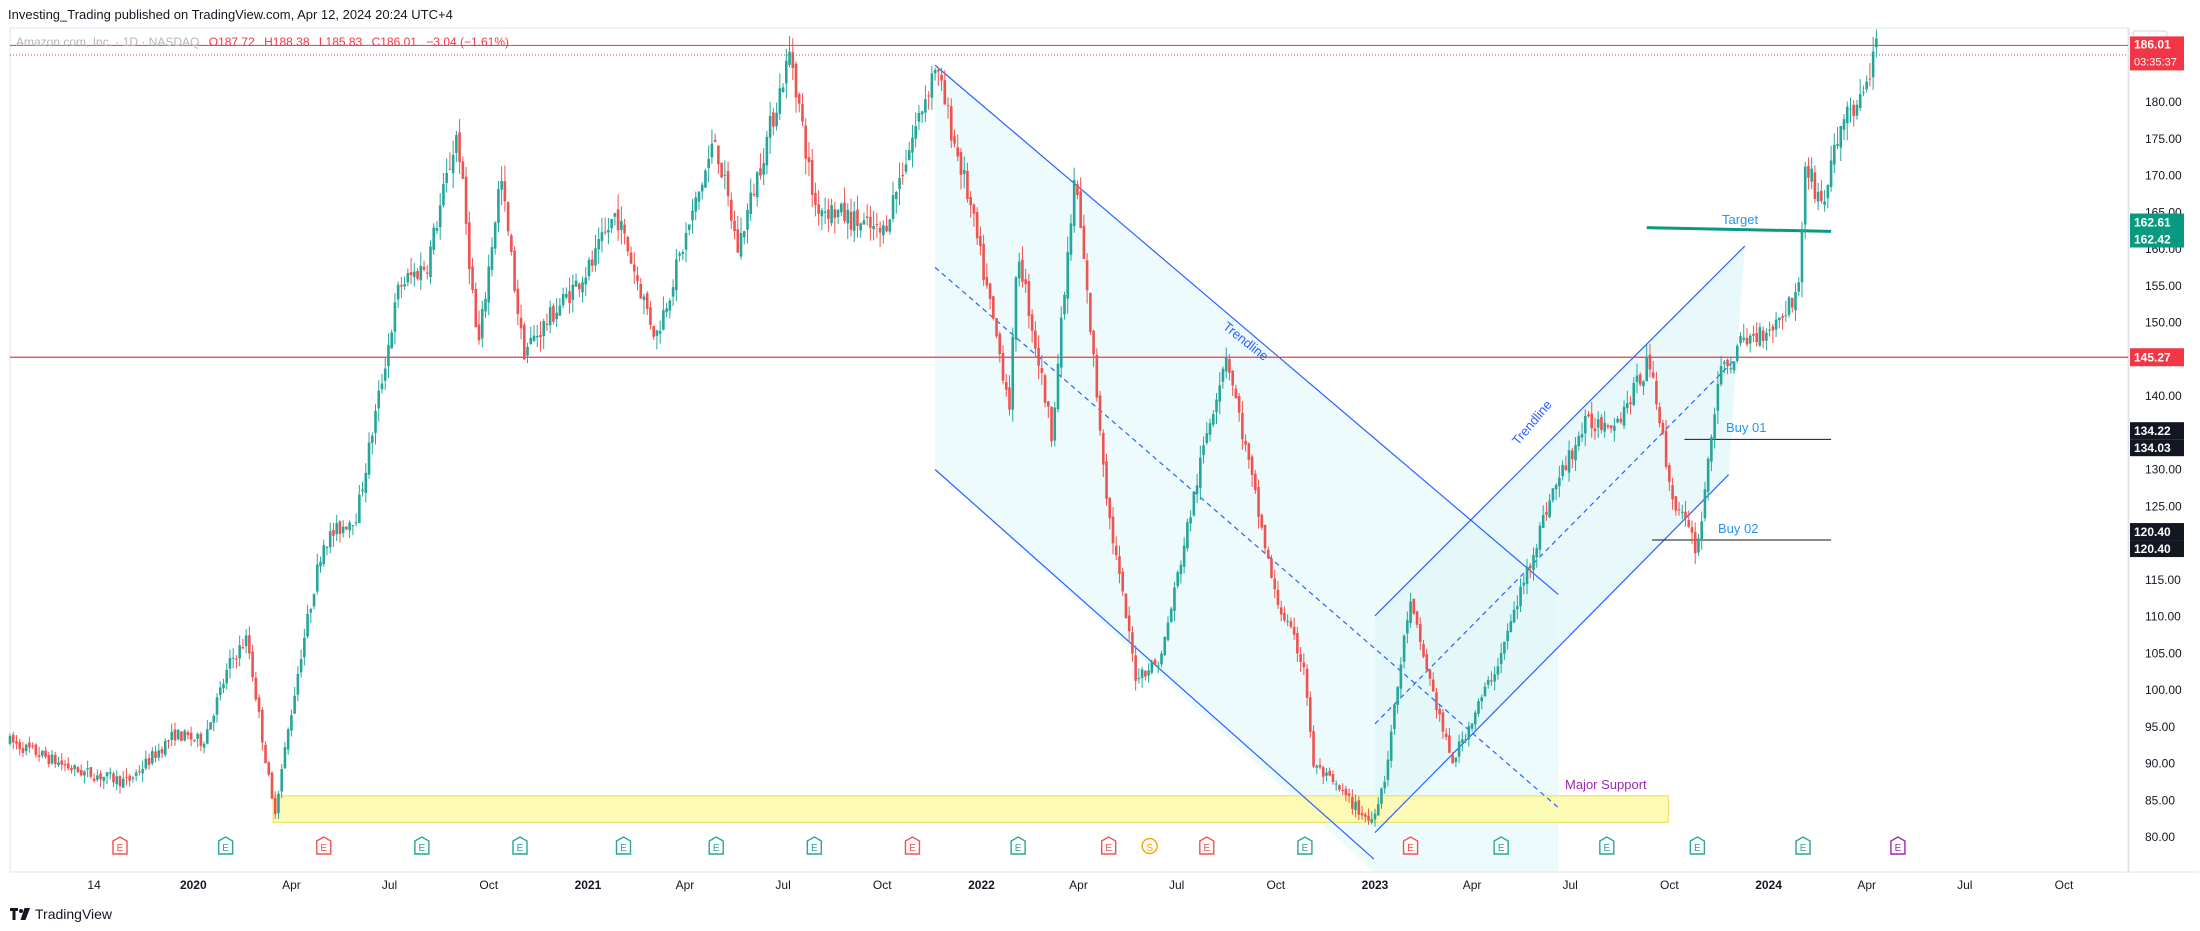 The image size is (2200, 931). Describe the element at coordinates (588, 885) in the screenshot. I see `time-tick-label: 2021` at that location.